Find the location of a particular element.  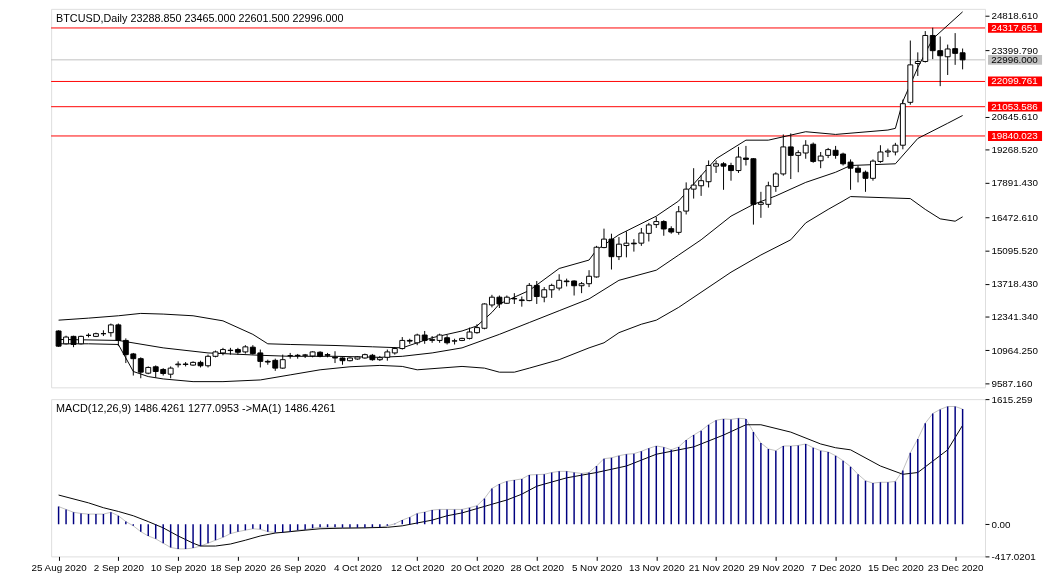

x-tick-label: 26 Sep 2020 is located at coordinates (298, 567).